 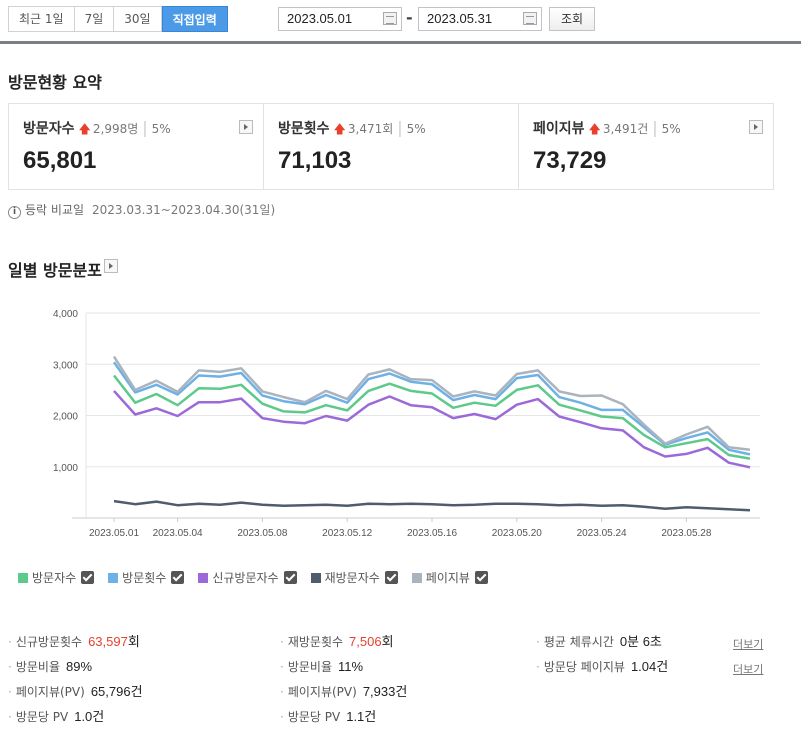 What do you see at coordinates (94, 19) in the screenshot?
I see `period-7days-button: 7일` at bounding box center [94, 19].